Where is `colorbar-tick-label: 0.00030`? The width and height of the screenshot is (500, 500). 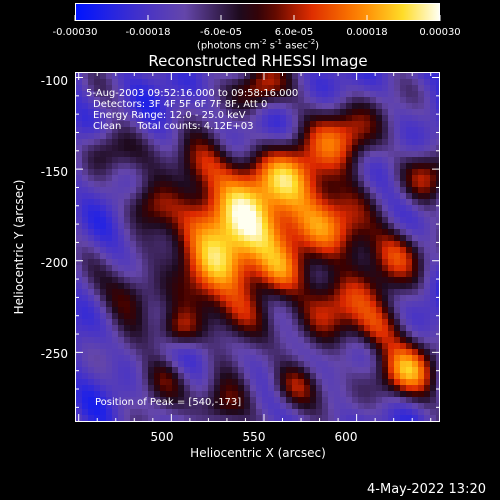 colorbar-tick-label: 0.00030 is located at coordinates (440, 32).